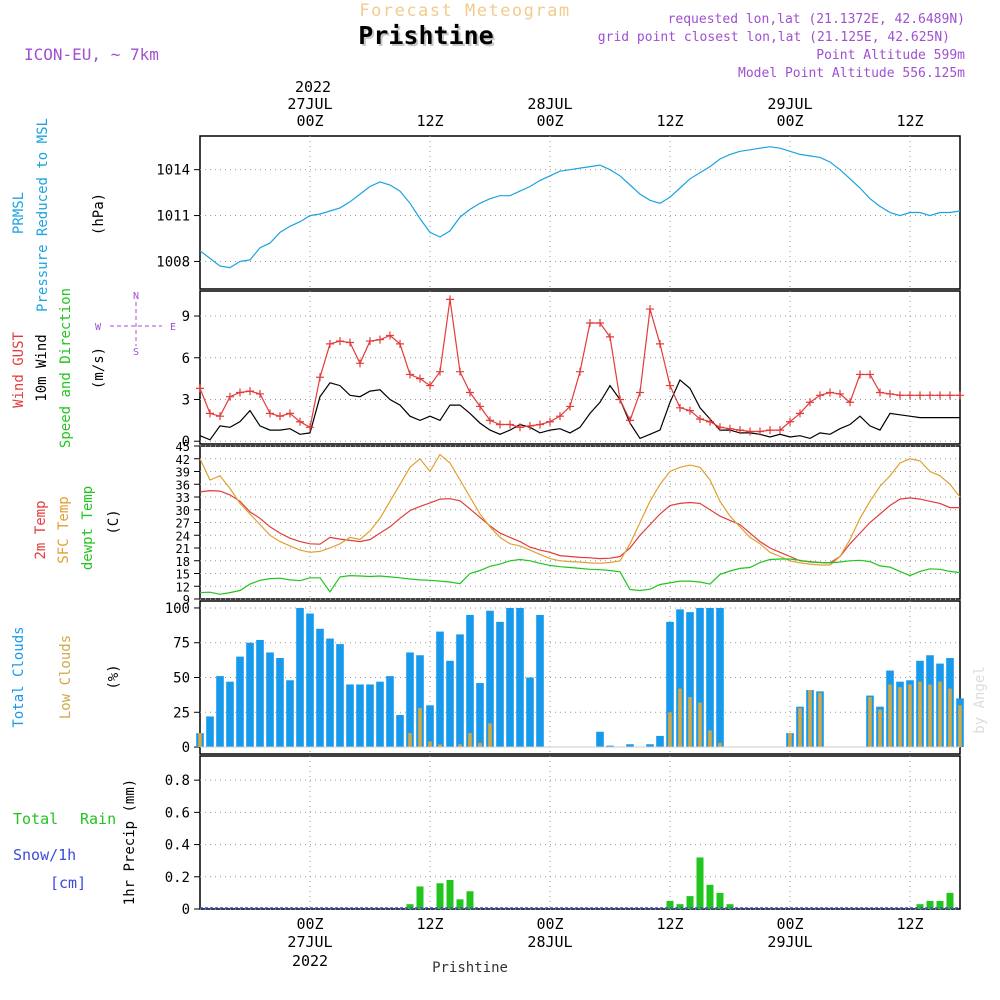 This screenshot has height=1000, width=1000. What do you see at coordinates (98, 327) in the screenshot?
I see `compass-west: W` at bounding box center [98, 327].